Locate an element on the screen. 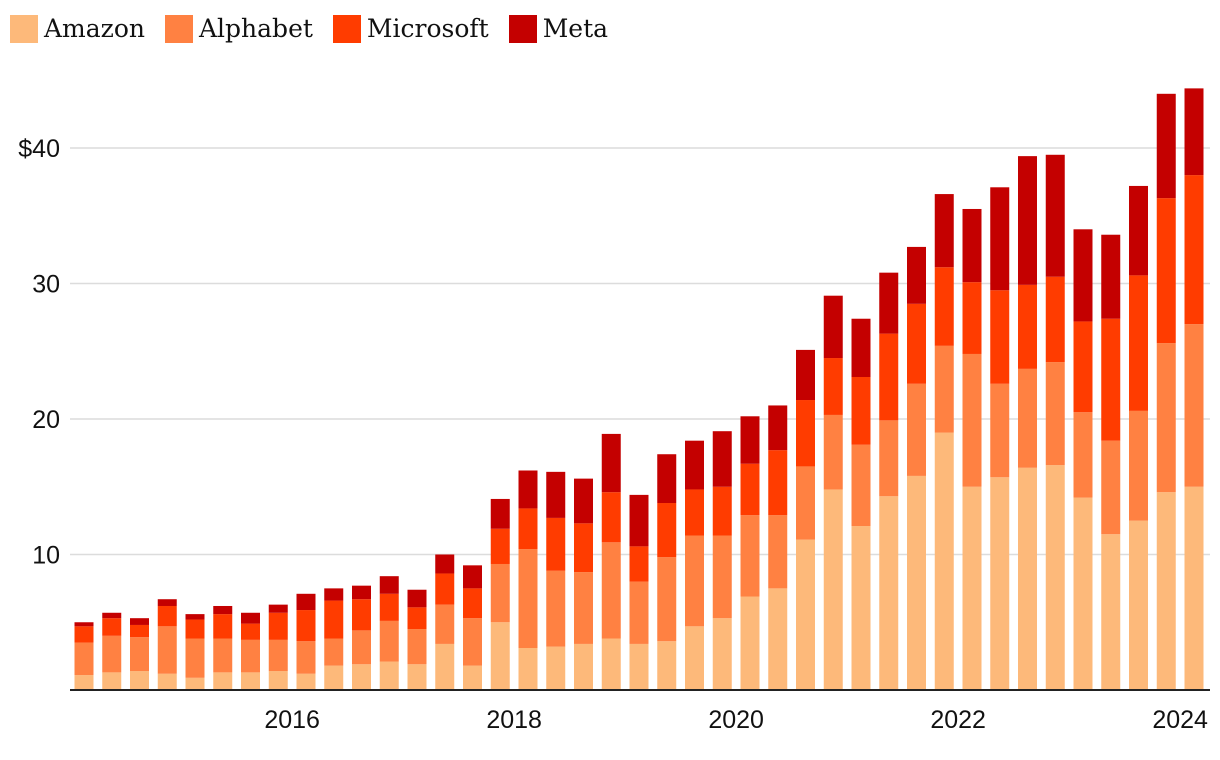 The image size is (1220, 760). bar-segment-alphabet: Q1 2024 — Alphabet: 11 is located at coordinates (1166, 418).